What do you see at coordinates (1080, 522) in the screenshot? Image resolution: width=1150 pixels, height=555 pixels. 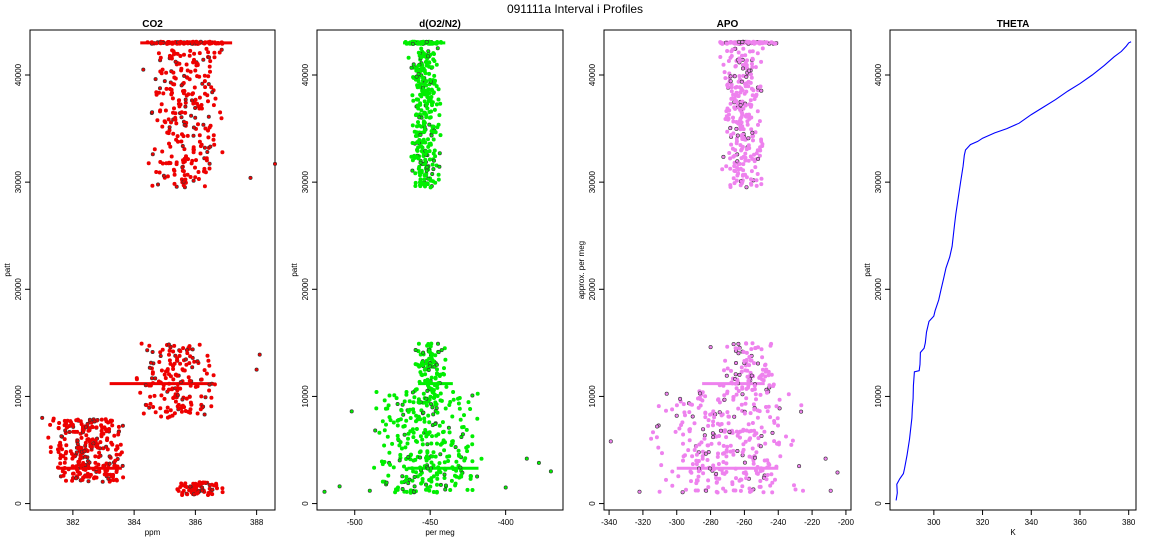 I see `x-tick-label-theta: 360` at bounding box center [1080, 522].